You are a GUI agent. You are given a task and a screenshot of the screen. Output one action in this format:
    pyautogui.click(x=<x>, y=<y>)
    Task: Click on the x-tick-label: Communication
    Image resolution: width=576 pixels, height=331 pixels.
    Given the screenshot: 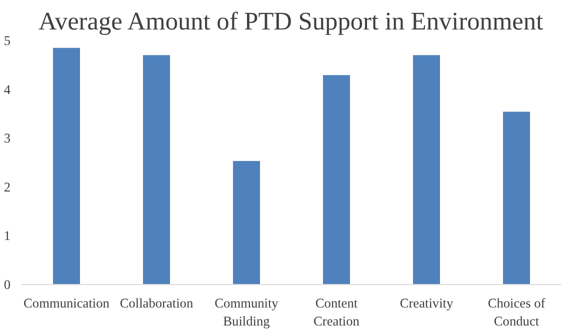 What is the action you would take?
    pyautogui.click(x=67, y=303)
    